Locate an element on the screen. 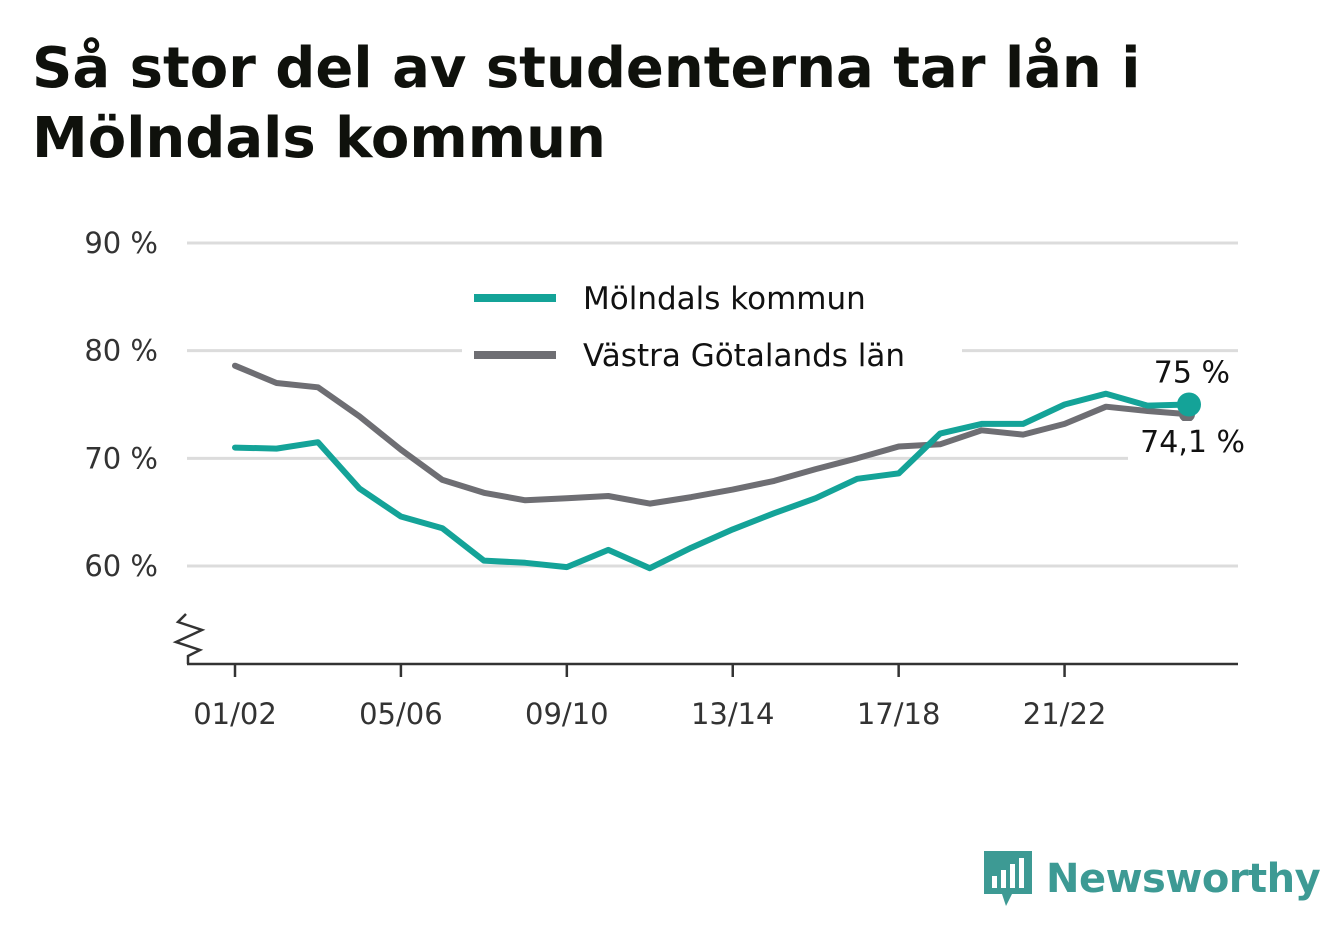 The width and height of the screenshot is (1322, 939). series-end-label-0: 75 % is located at coordinates (1192, 373).